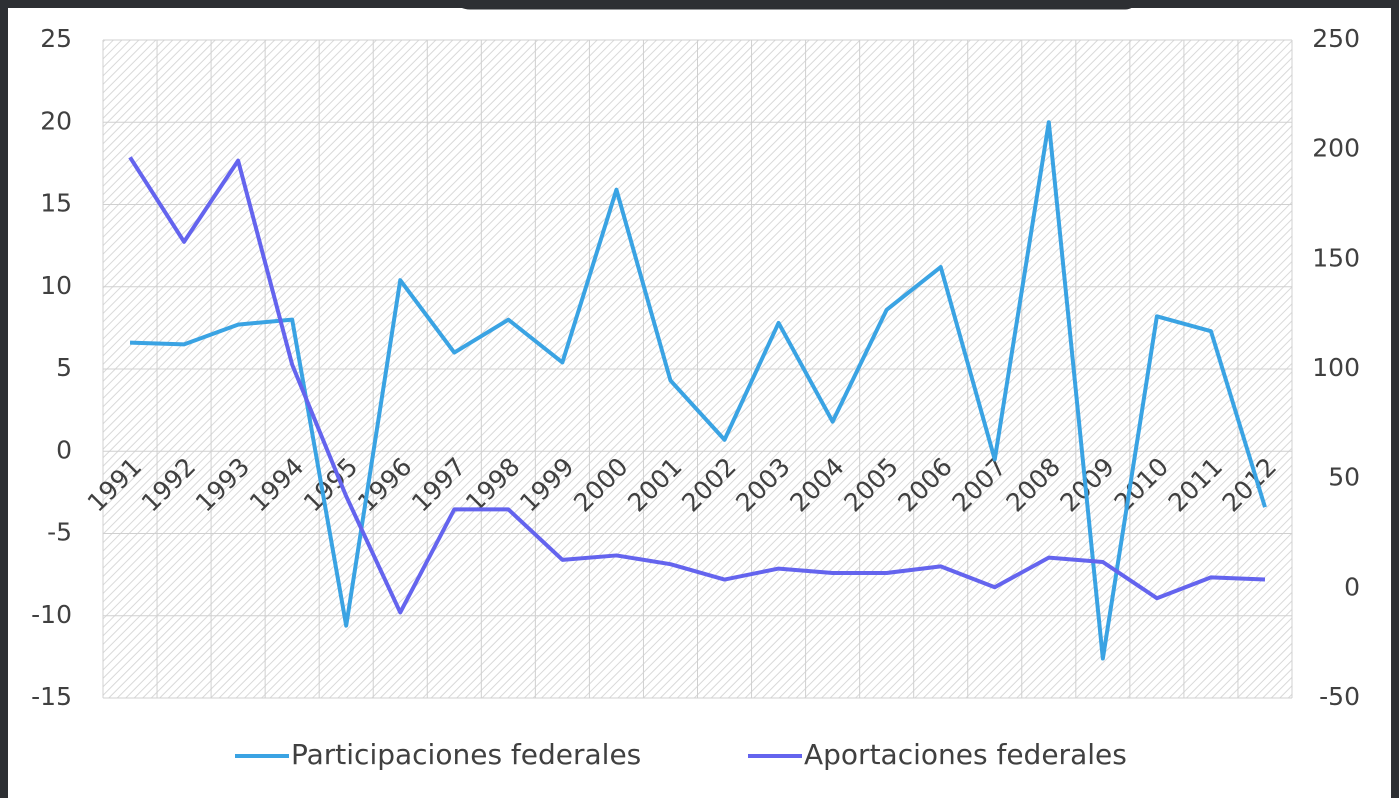  I want to click on y-tick-label: 0, so click(64, 449).